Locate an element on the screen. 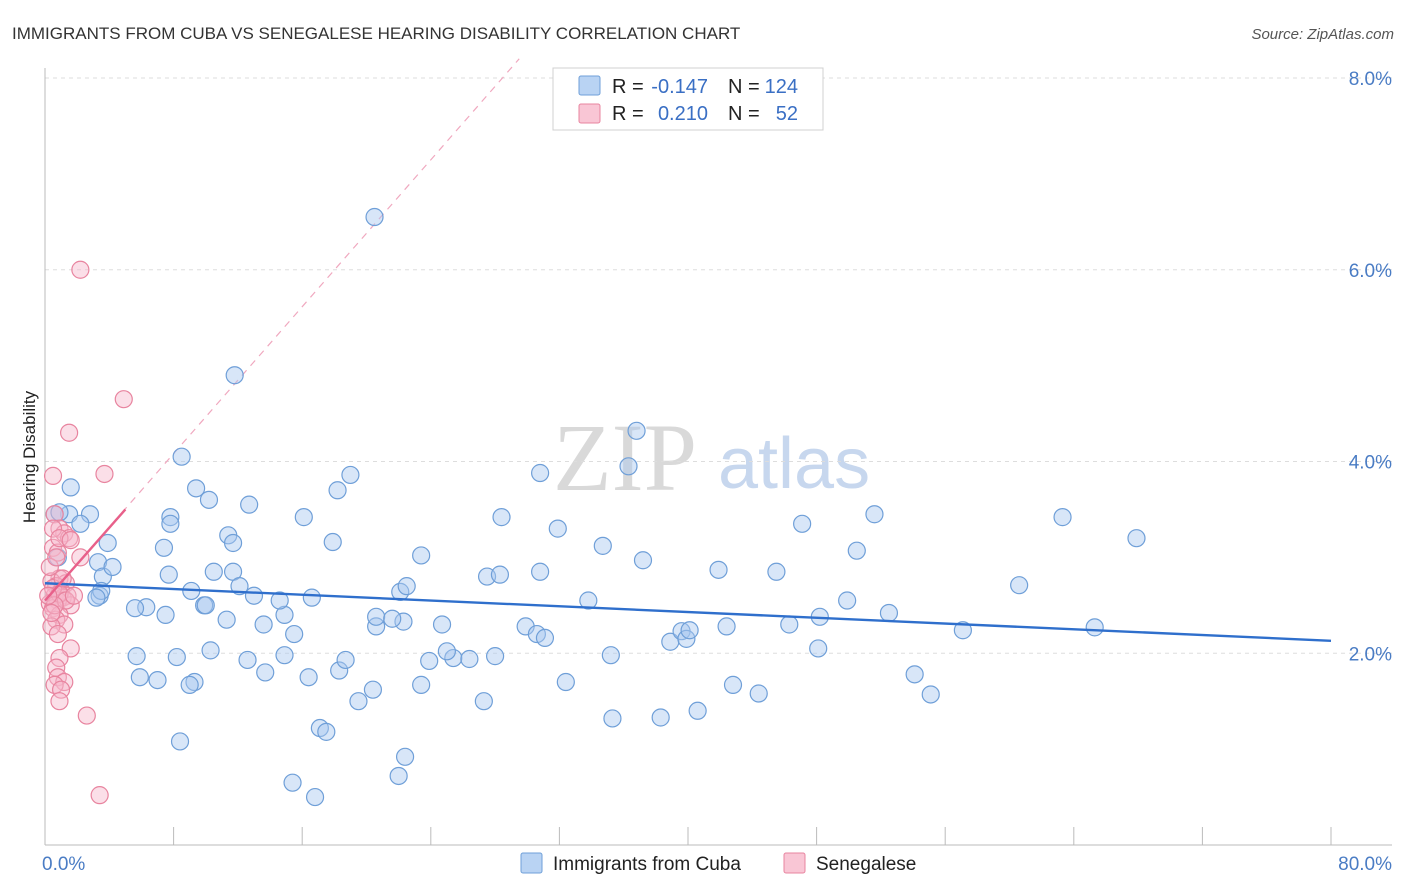 The width and height of the screenshot is (1406, 892). x-axis-ticks is located at coordinates (752, 836).